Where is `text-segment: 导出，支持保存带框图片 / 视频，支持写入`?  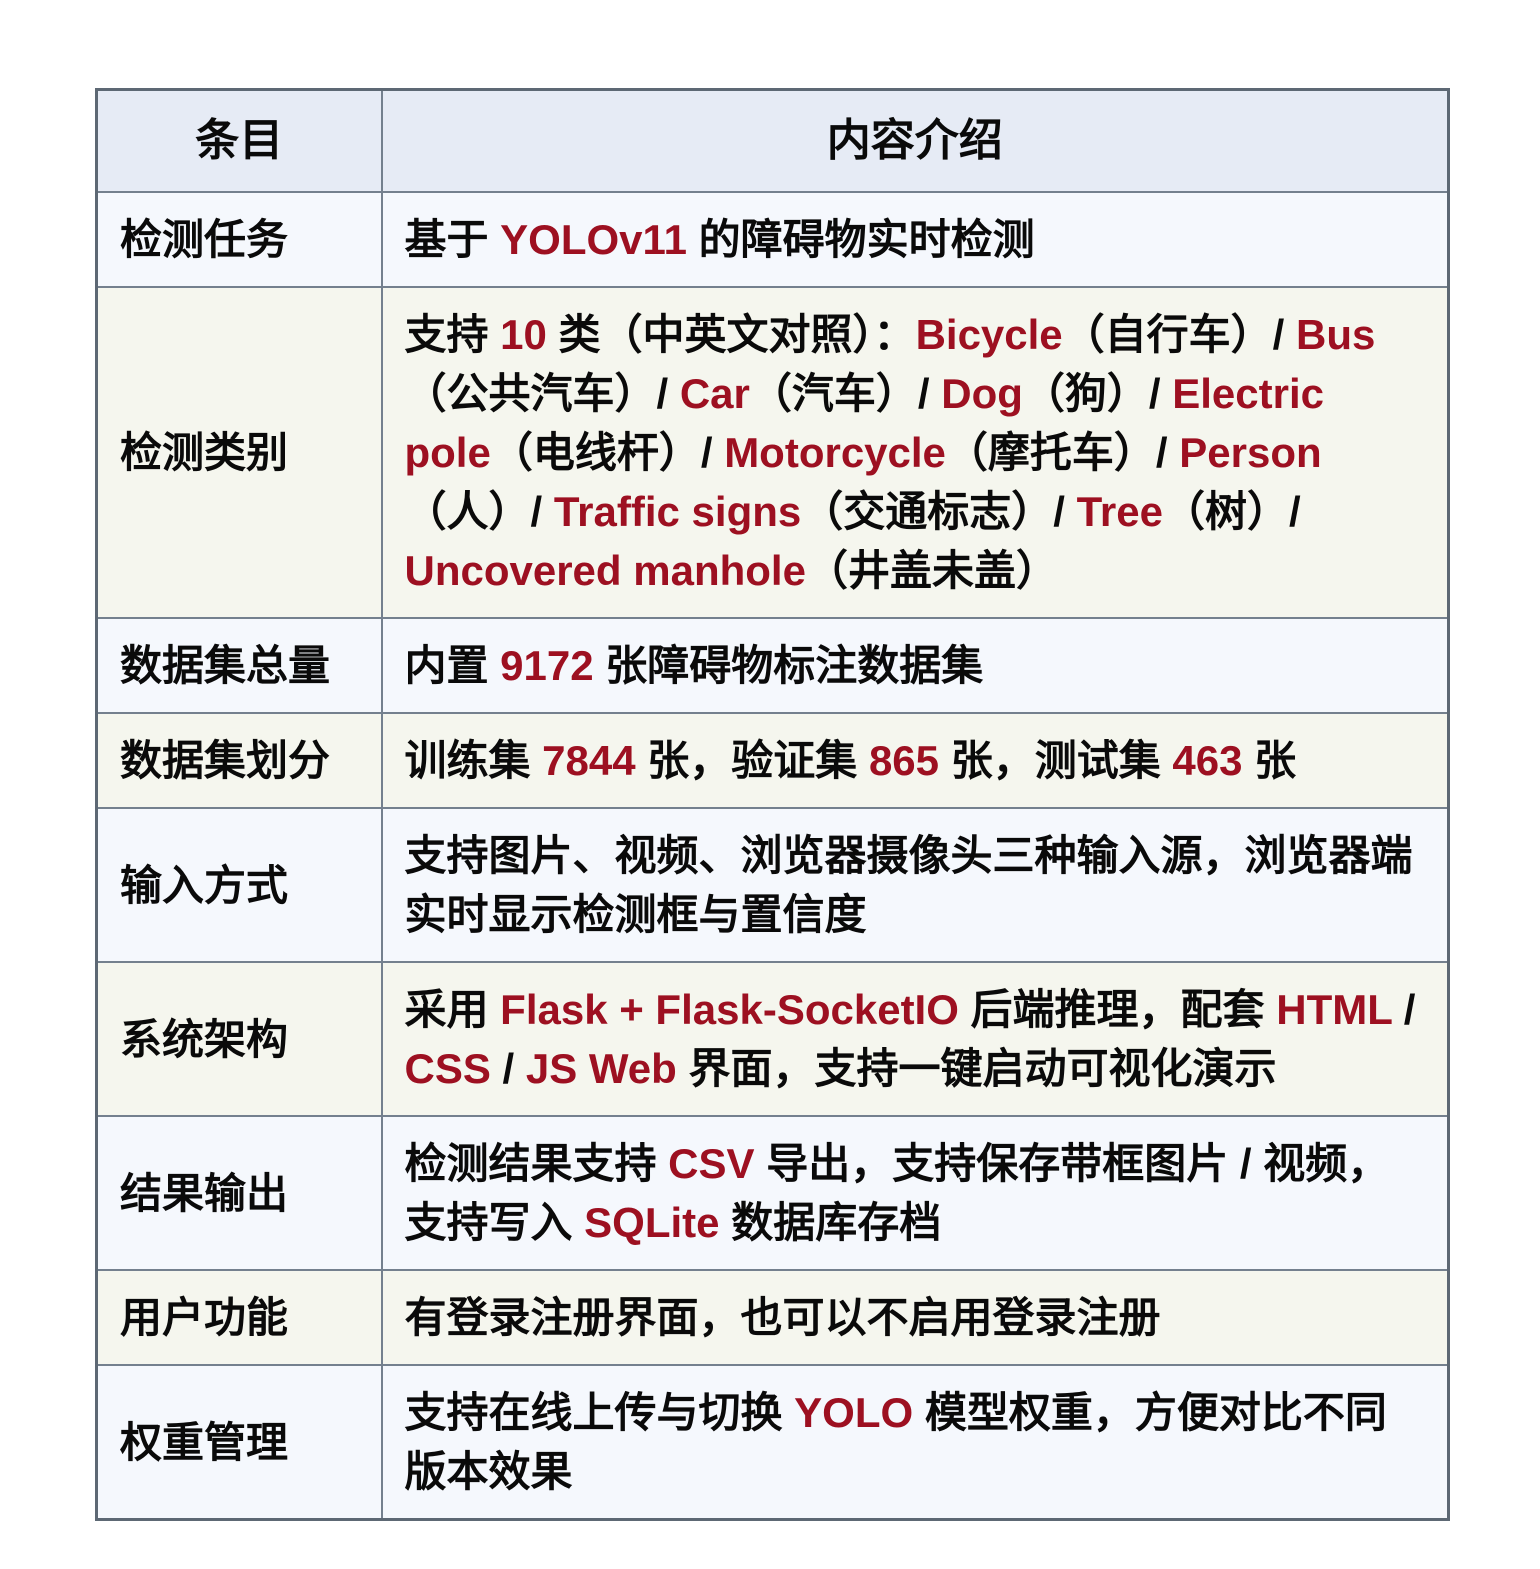
text-segment: 导出，支持保存带框图片 / 视频，支持写入 is located at coordinates (897, 1193).